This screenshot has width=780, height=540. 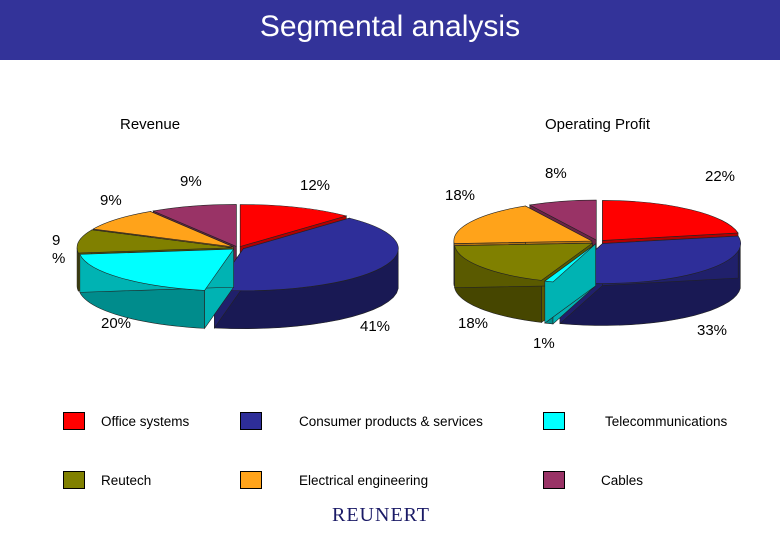 I want to click on revenue-slice-reutech, so click(x=154, y=241).